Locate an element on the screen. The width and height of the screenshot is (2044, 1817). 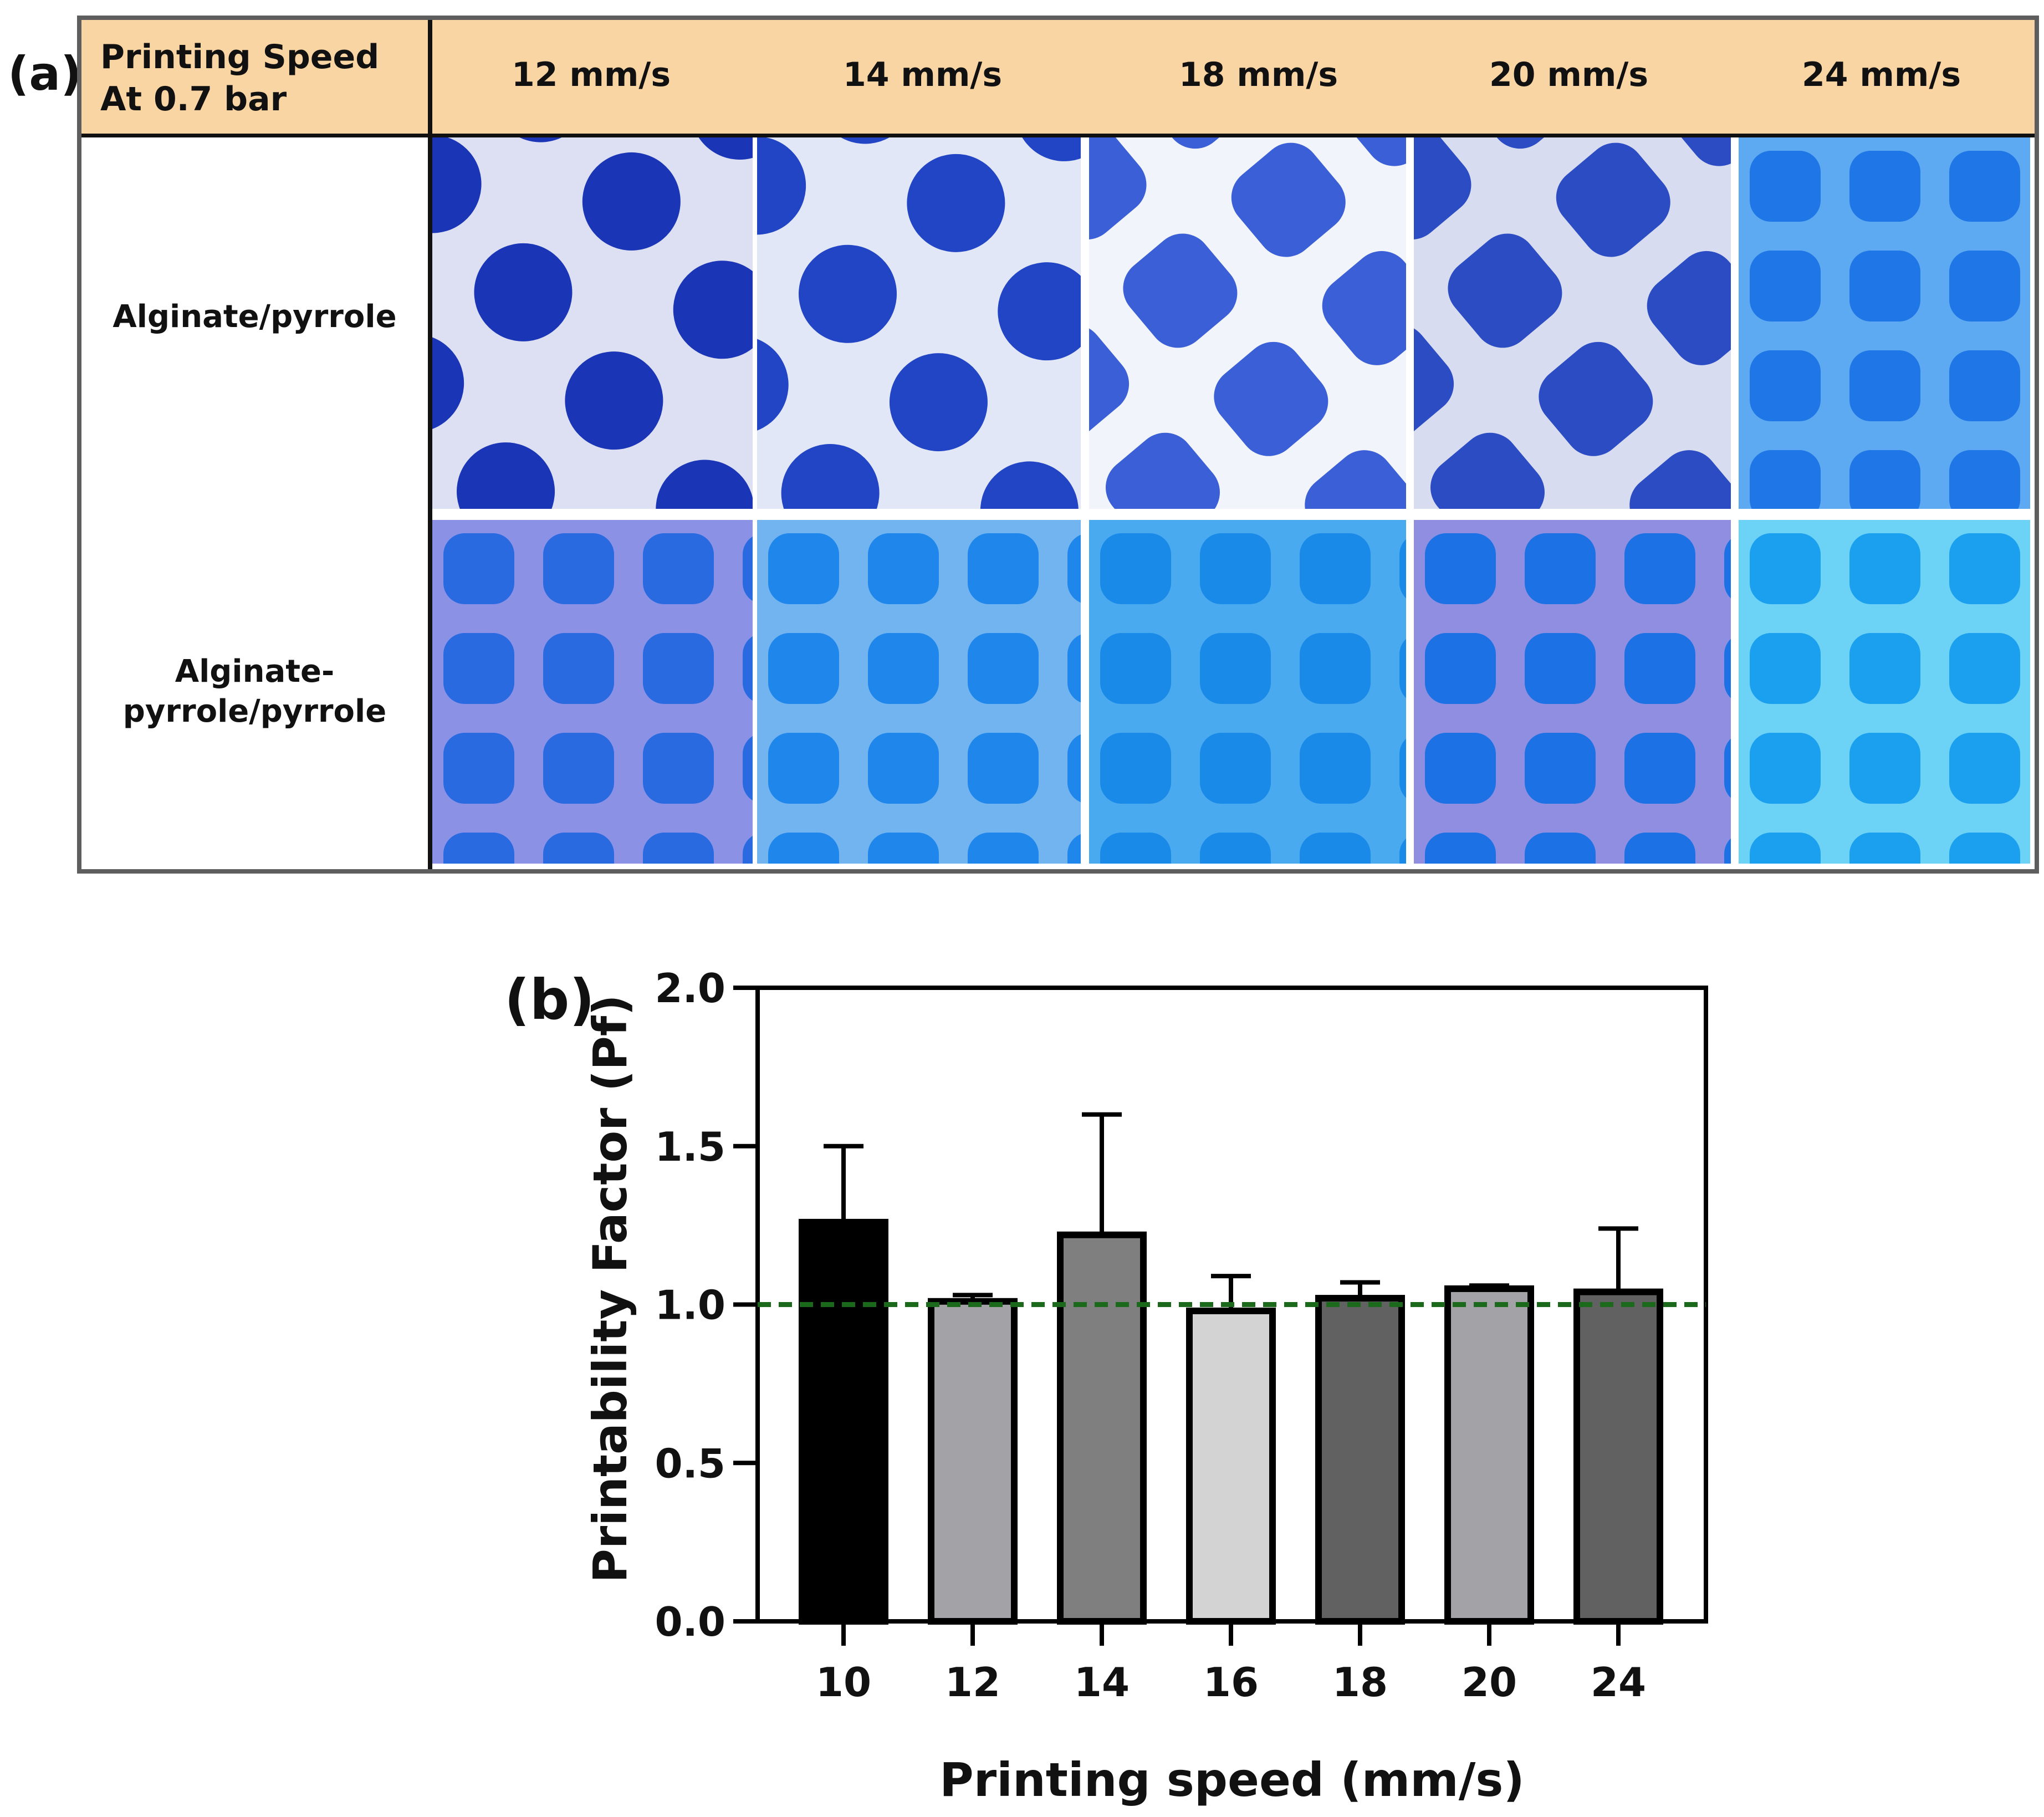
y-tick-label: 0.5 is located at coordinates (690, 1463).